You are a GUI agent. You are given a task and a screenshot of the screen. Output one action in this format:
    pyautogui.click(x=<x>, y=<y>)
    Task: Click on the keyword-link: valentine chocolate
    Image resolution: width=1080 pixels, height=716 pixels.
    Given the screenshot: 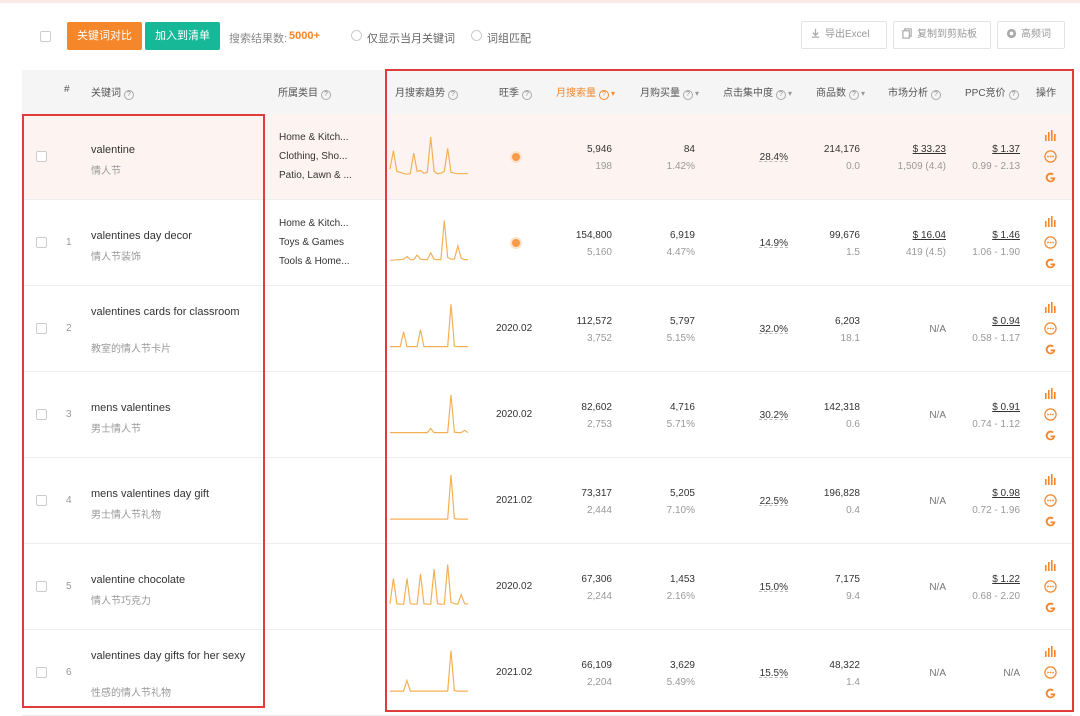 What is the action you would take?
    pyautogui.click(x=138, y=580)
    